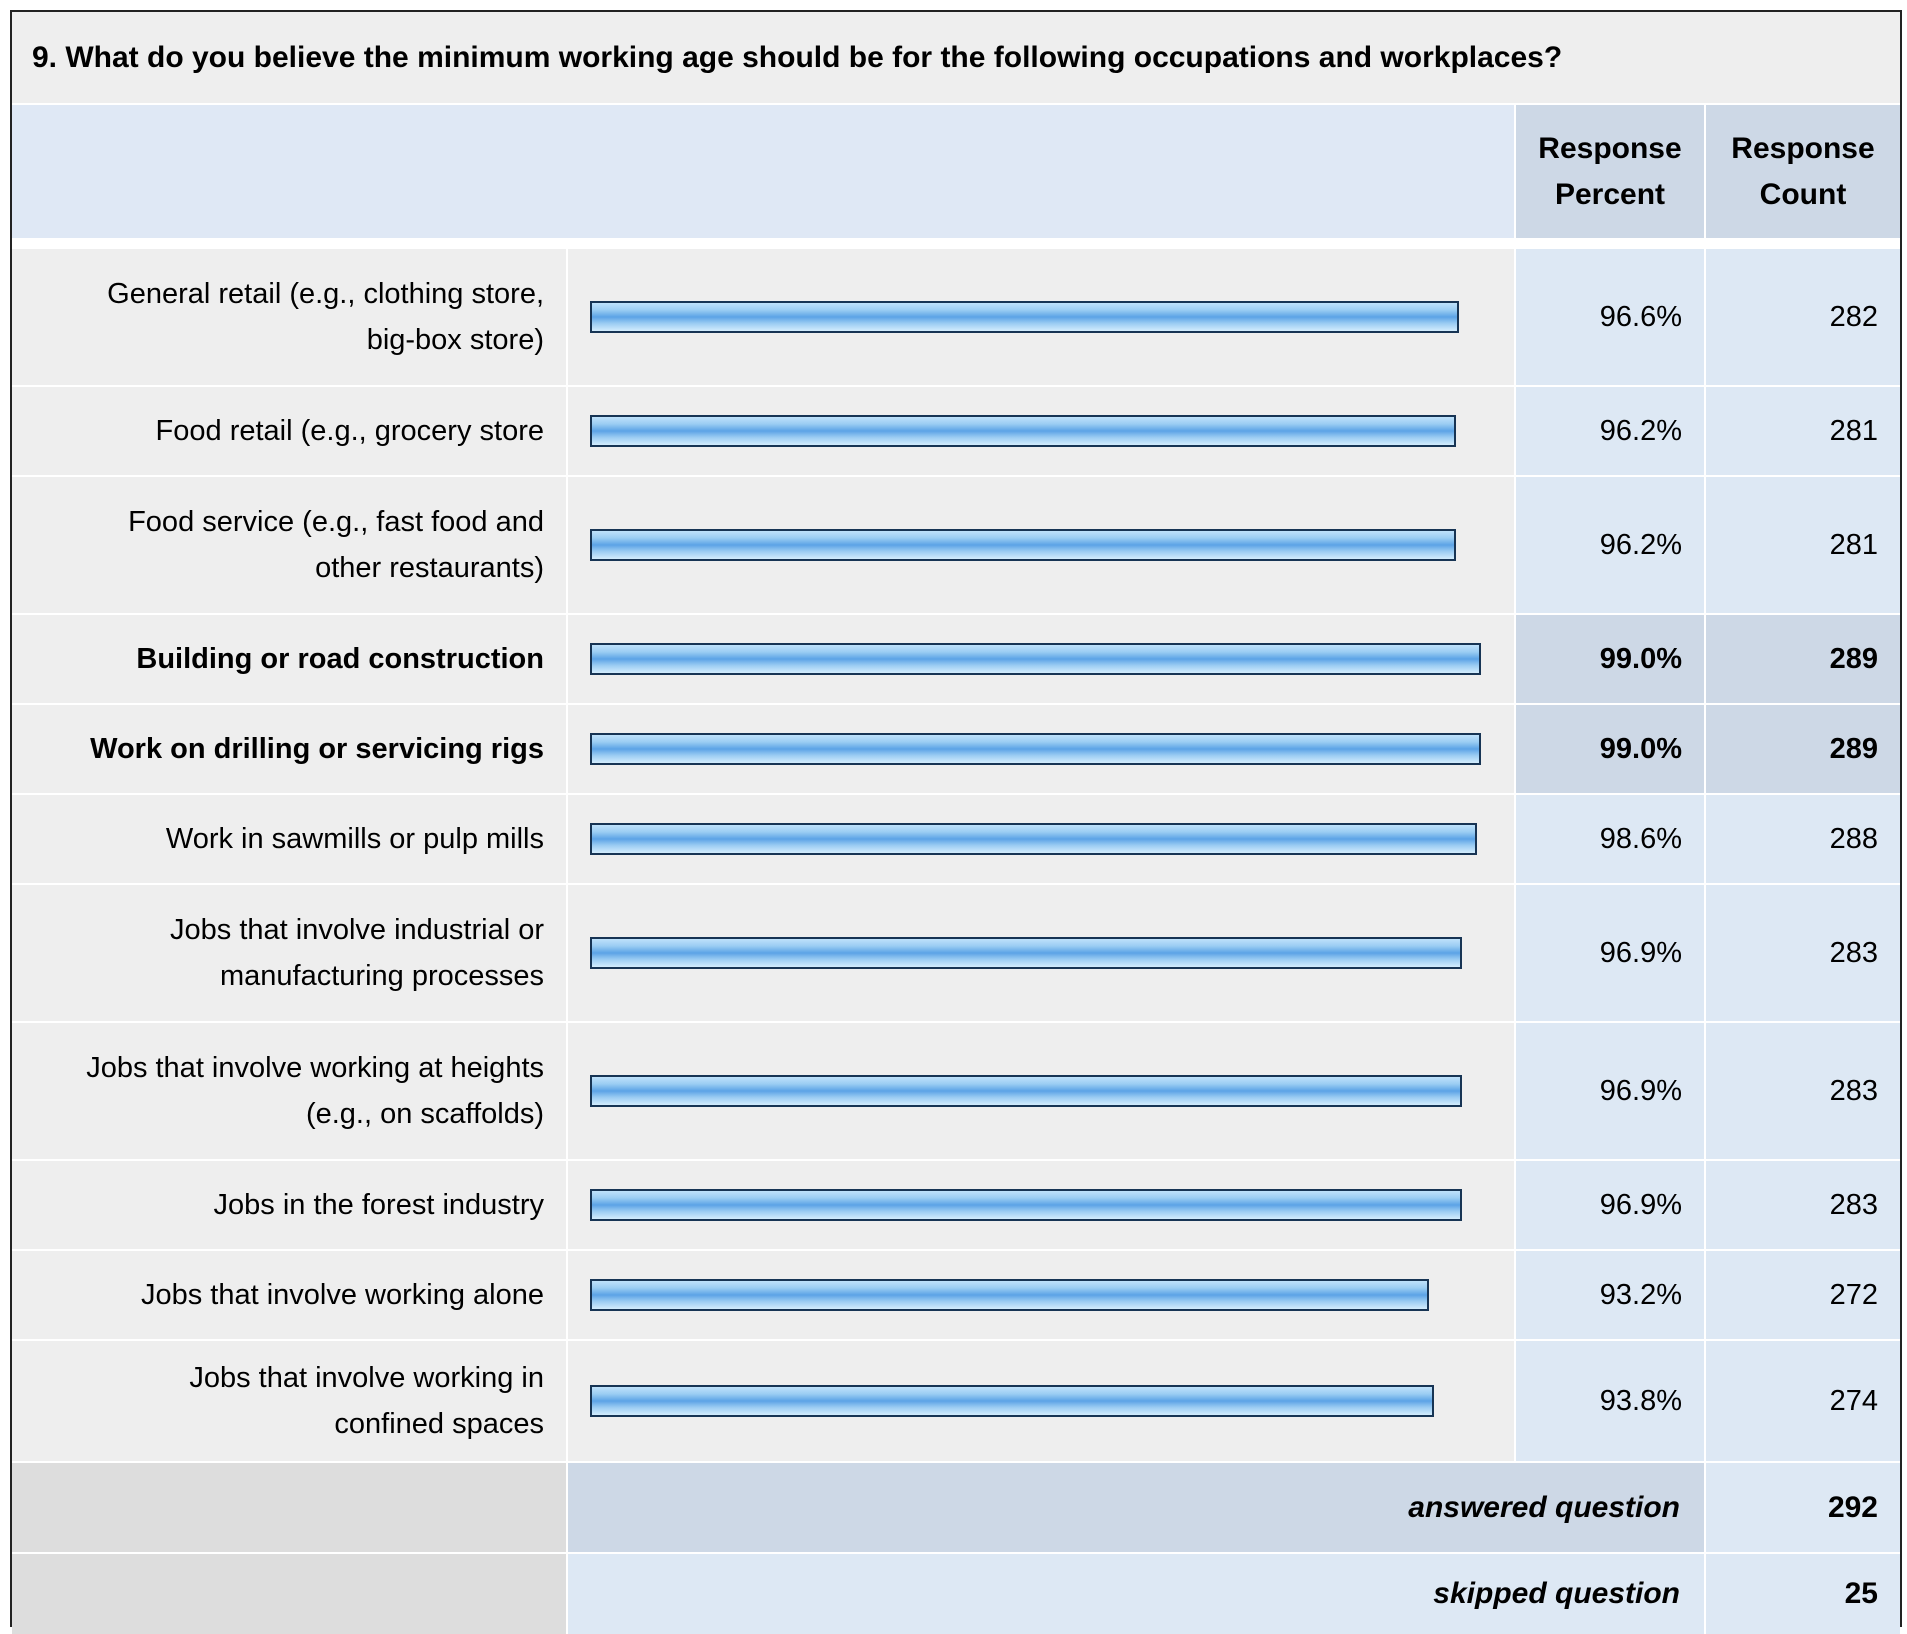  Describe the element at coordinates (429, 568) in the screenshot. I see `row-label-line: other restaurants)` at that location.